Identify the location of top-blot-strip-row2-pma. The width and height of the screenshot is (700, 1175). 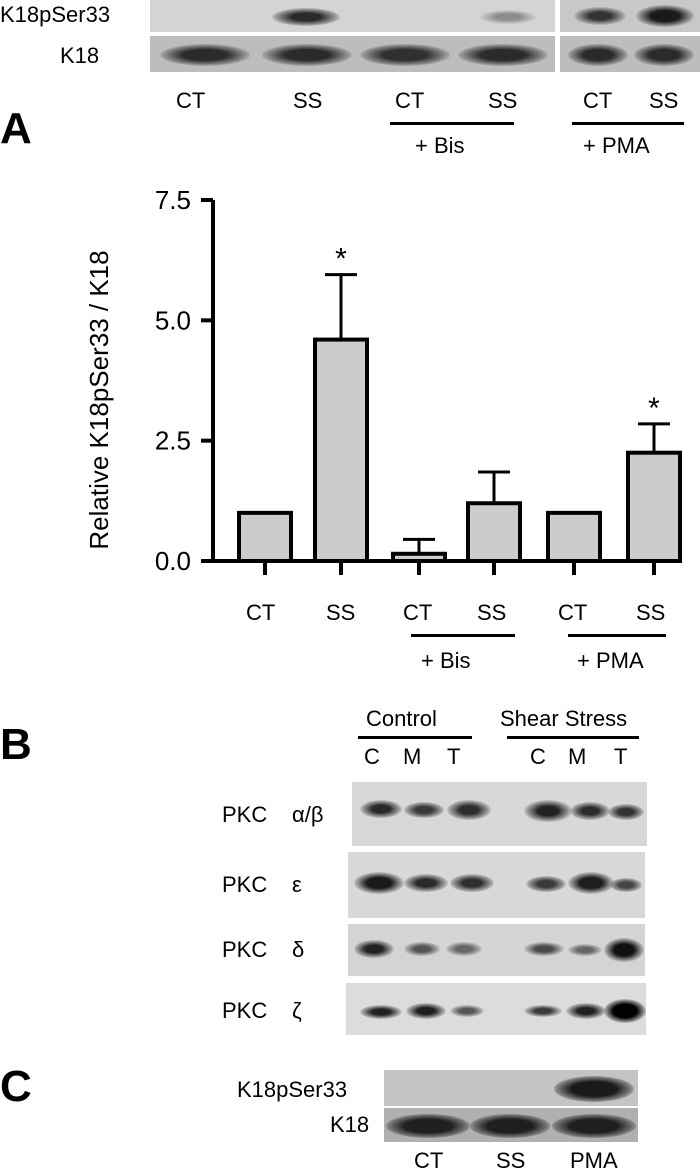
(630, 54).